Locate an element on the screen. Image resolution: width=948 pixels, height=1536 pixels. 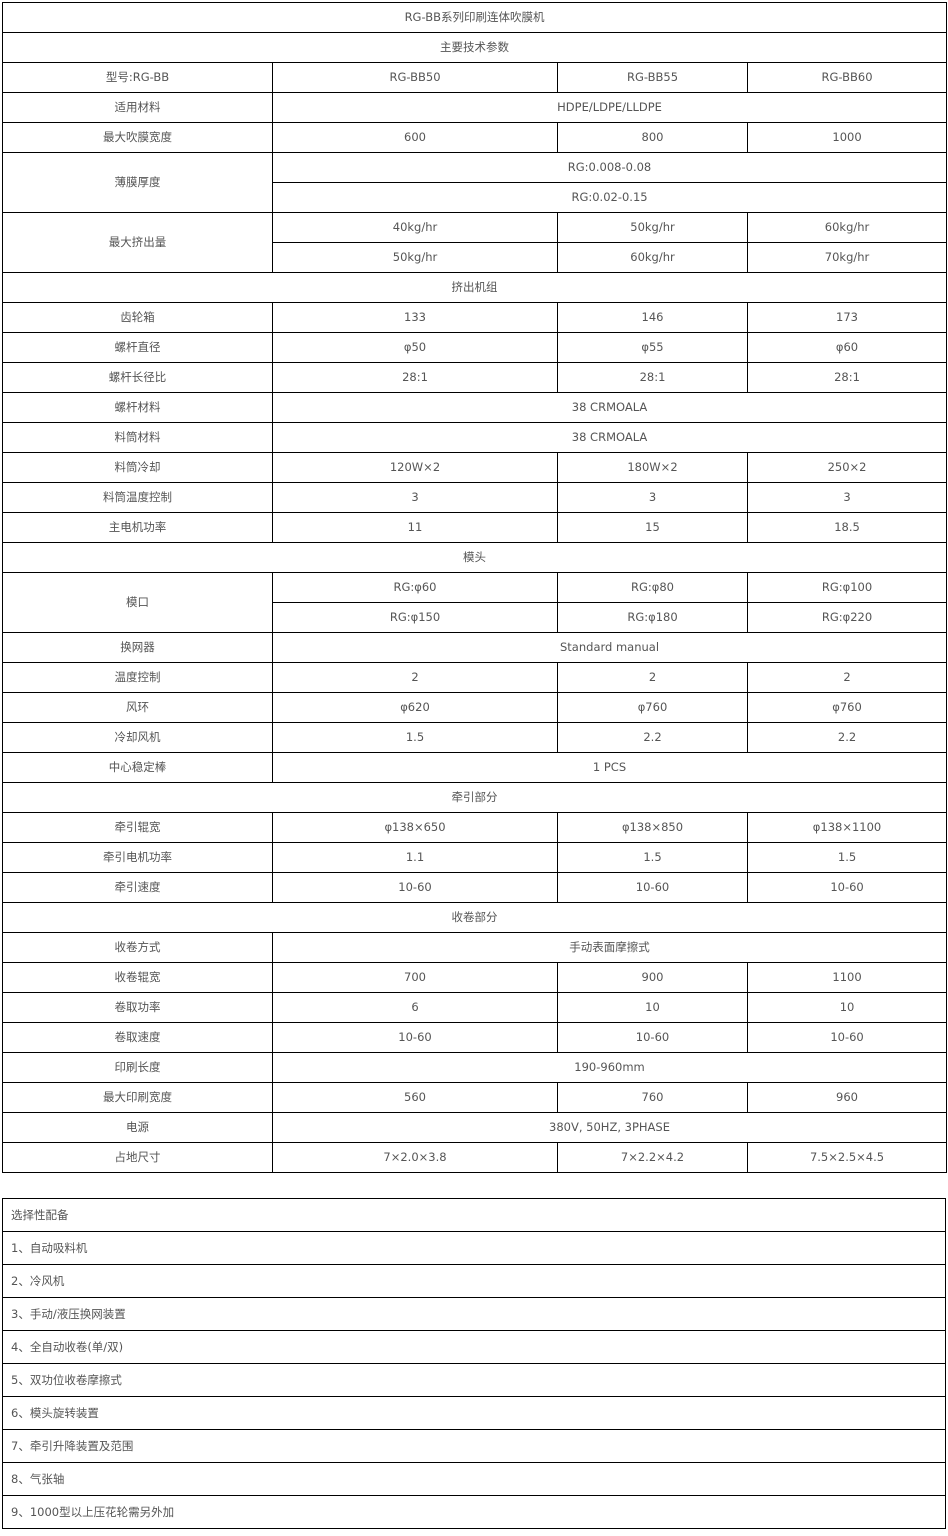
table-row-temp-control: 温度控制 2 2 2 is located at coordinates (475, 677).